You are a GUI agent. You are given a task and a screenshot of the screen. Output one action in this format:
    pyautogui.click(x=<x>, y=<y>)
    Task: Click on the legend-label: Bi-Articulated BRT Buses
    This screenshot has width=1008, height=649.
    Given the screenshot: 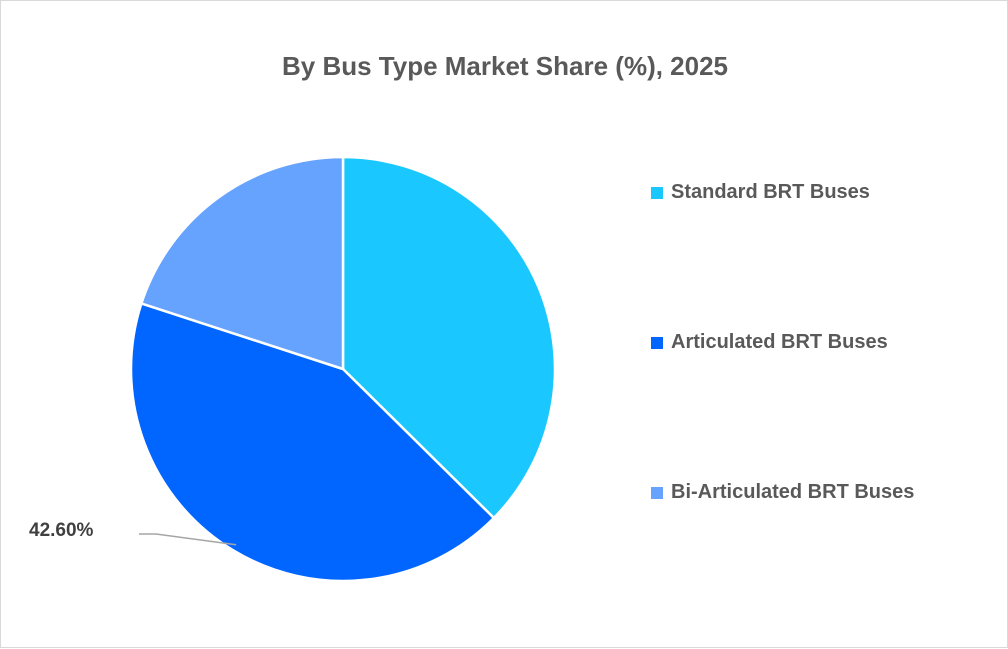 What is the action you would take?
    pyautogui.click(x=793, y=492)
    